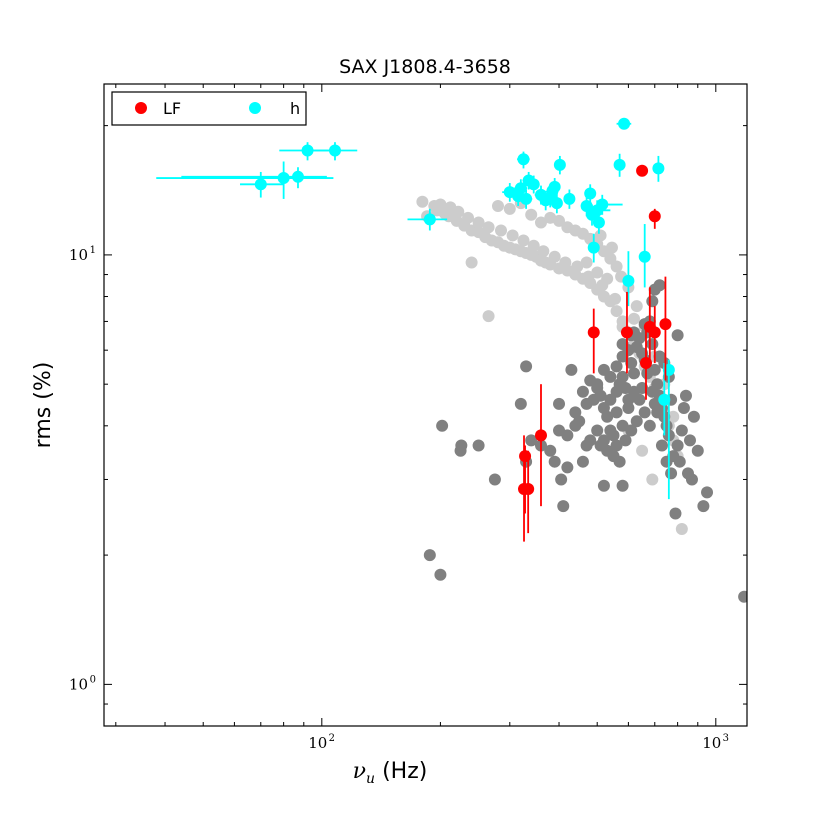 Image resolution: width=830 pixels, height=830 pixels. I want to click on x-axis-label-unit: (Hz), so click(401, 771).